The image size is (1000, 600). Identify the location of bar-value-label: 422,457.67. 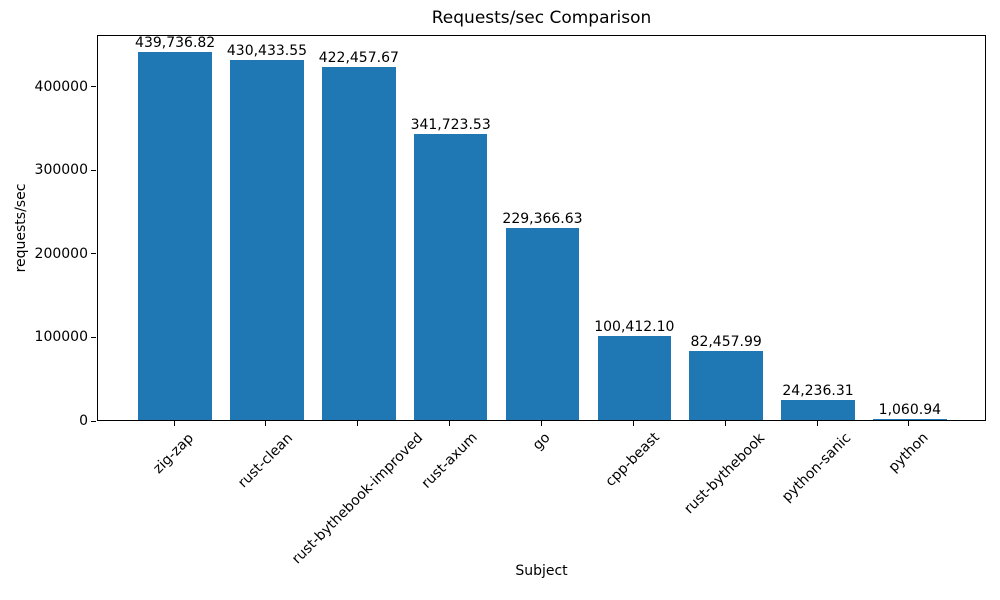
(358, 57).